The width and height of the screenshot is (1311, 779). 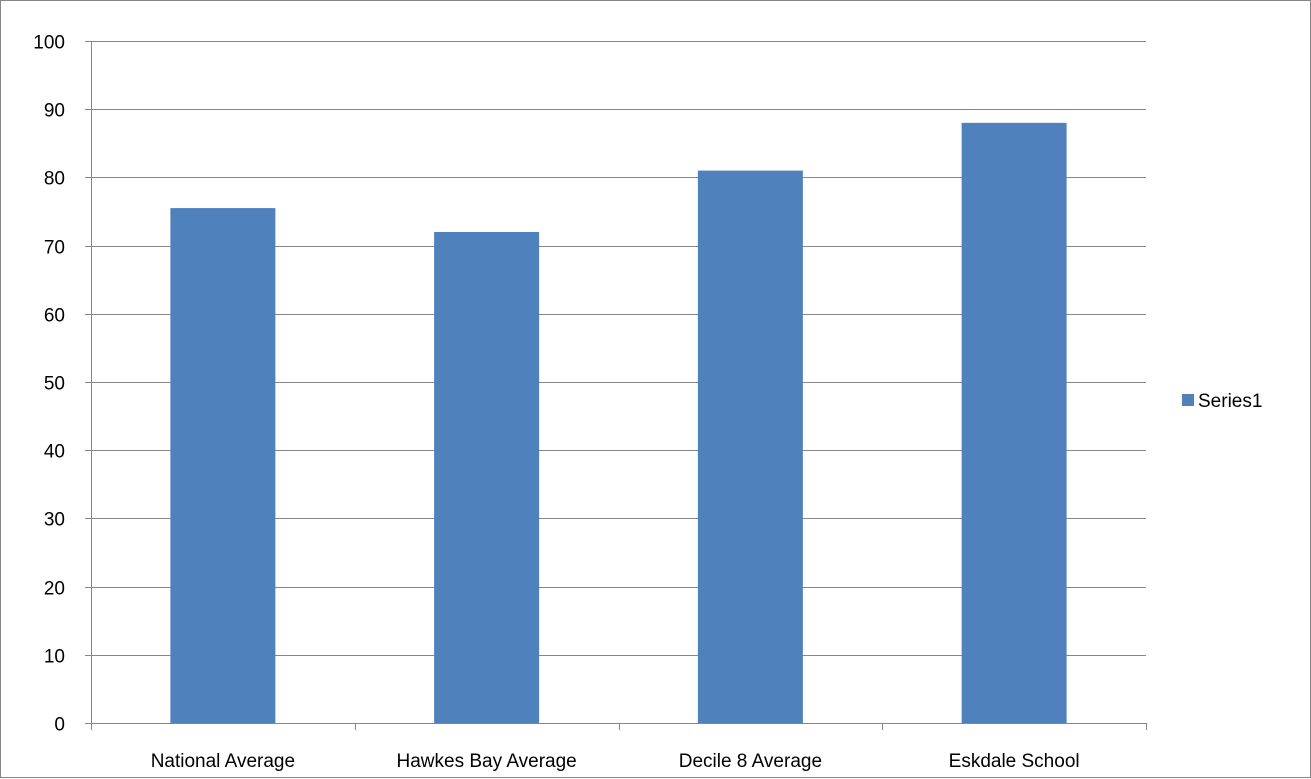 What do you see at coordinates (54, 248) in the screenshot?
I see `y-tick-label: 70` at bounding box center [54, 248].